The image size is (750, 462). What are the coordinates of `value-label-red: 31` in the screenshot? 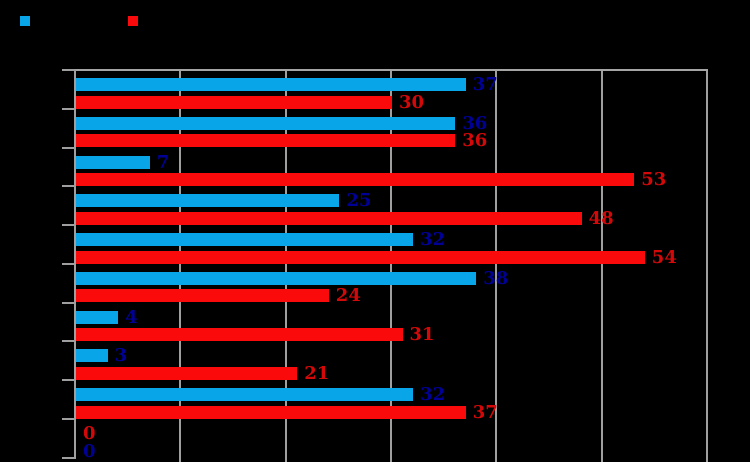 It's located at (422, 335).